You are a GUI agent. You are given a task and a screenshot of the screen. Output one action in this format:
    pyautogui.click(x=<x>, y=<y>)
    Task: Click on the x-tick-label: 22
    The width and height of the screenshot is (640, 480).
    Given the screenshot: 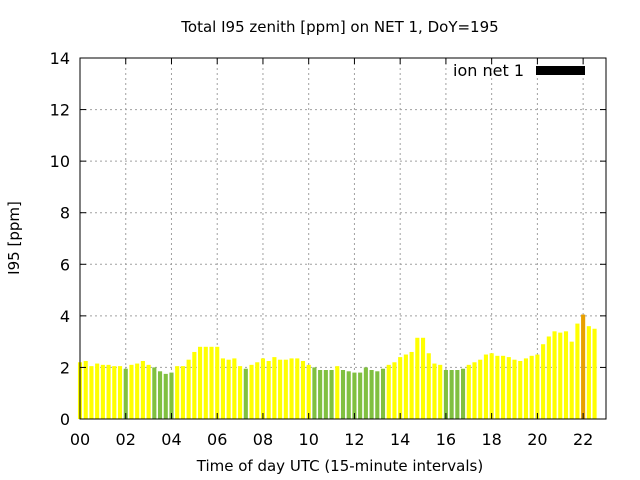 What is the action you would take?
    pyautogui.click(x=583, y=439)
    